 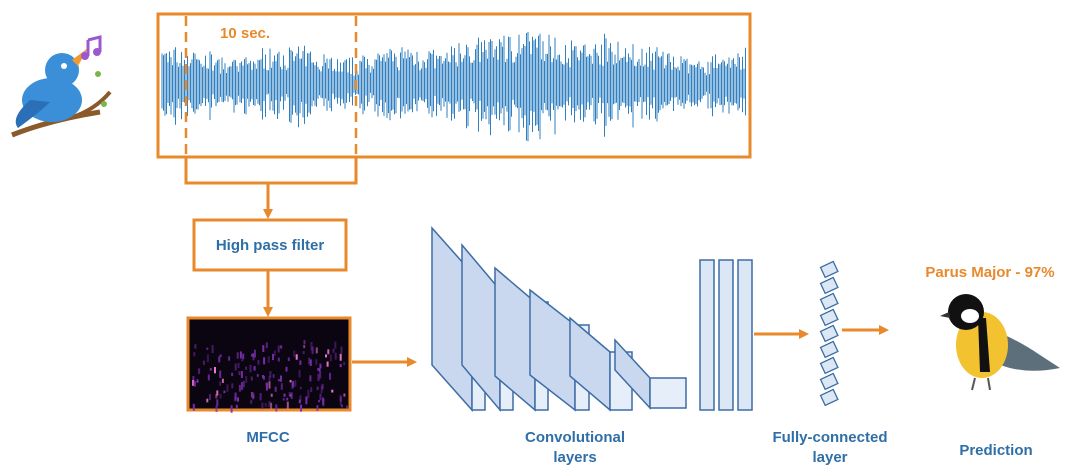 I want to click on conv-label: Convolutional, so click(x=575, y=437).